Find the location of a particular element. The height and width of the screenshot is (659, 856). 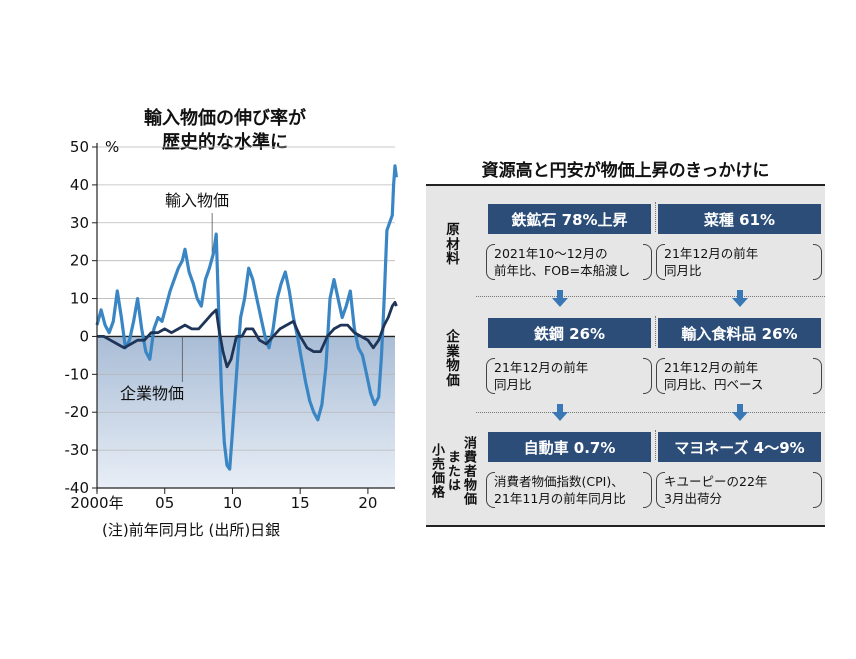

row-label-char: 企 is located at coordinates (451, 336).